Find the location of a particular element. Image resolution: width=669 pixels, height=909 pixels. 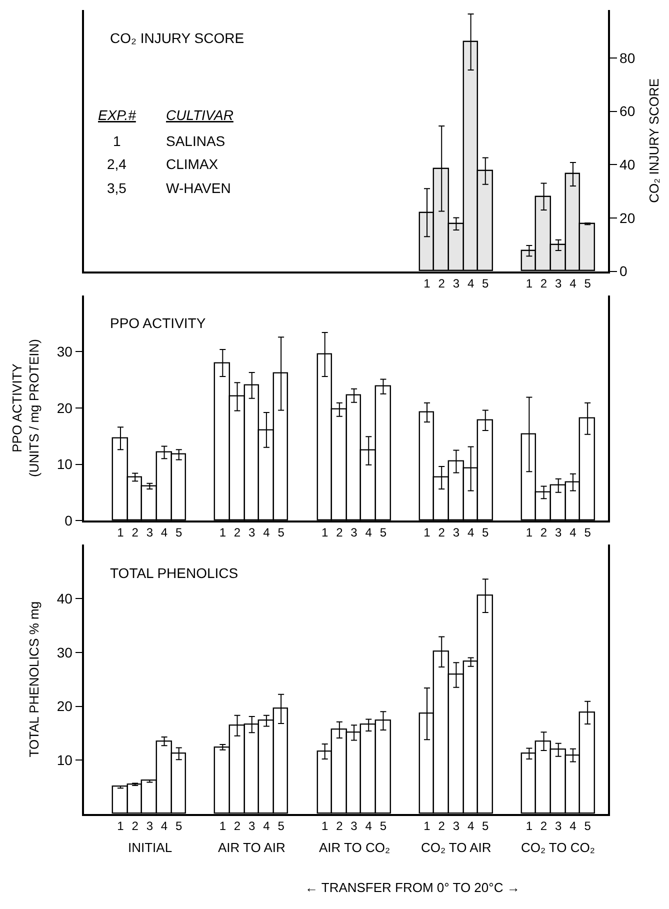

text: CO₂ TO AIR is located at coordinates (456, 847).